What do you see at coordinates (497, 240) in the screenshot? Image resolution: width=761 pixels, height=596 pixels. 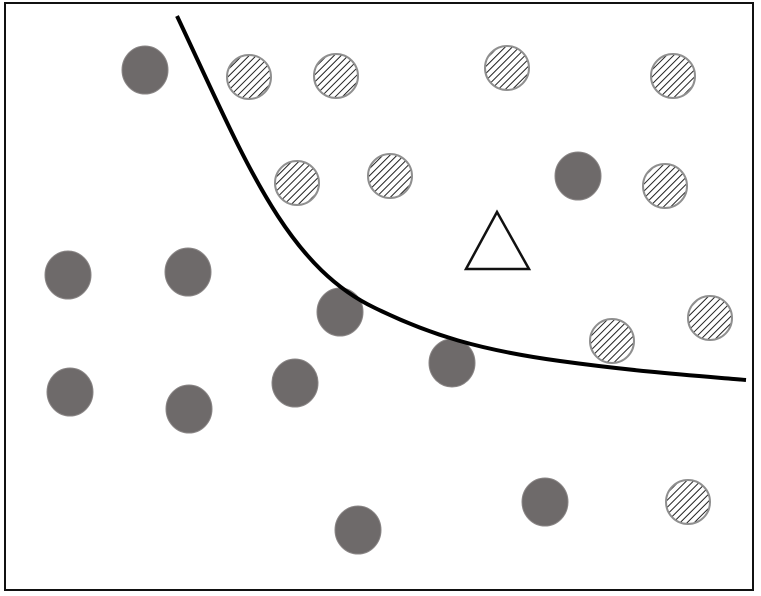 I see `query-triangle` at bounding box center [497, 240].